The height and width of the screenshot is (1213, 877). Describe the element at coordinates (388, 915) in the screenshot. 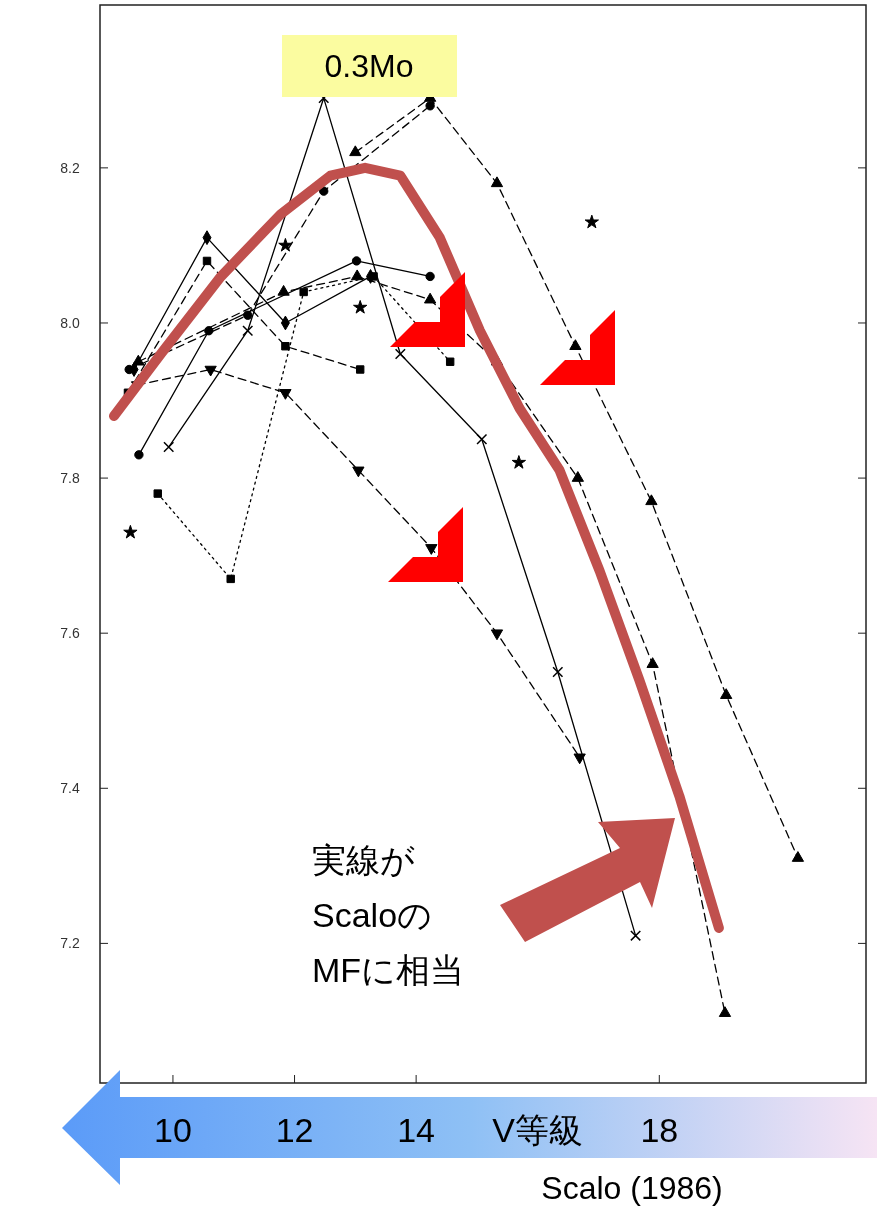

I see `annotation: 実線が Scaloの MFに相当` at that location.